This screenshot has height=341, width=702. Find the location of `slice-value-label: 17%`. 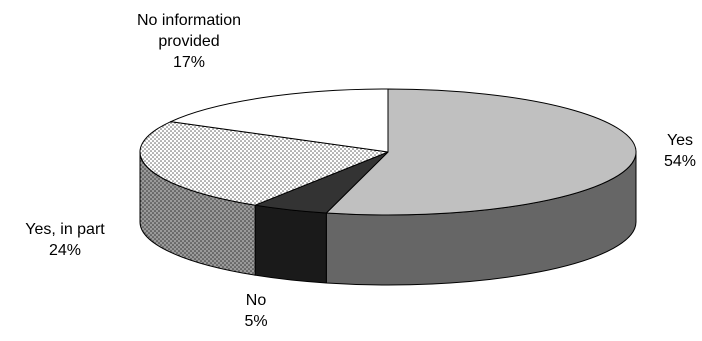

slice-value-label: 17% is located at coordinates (189, 62).